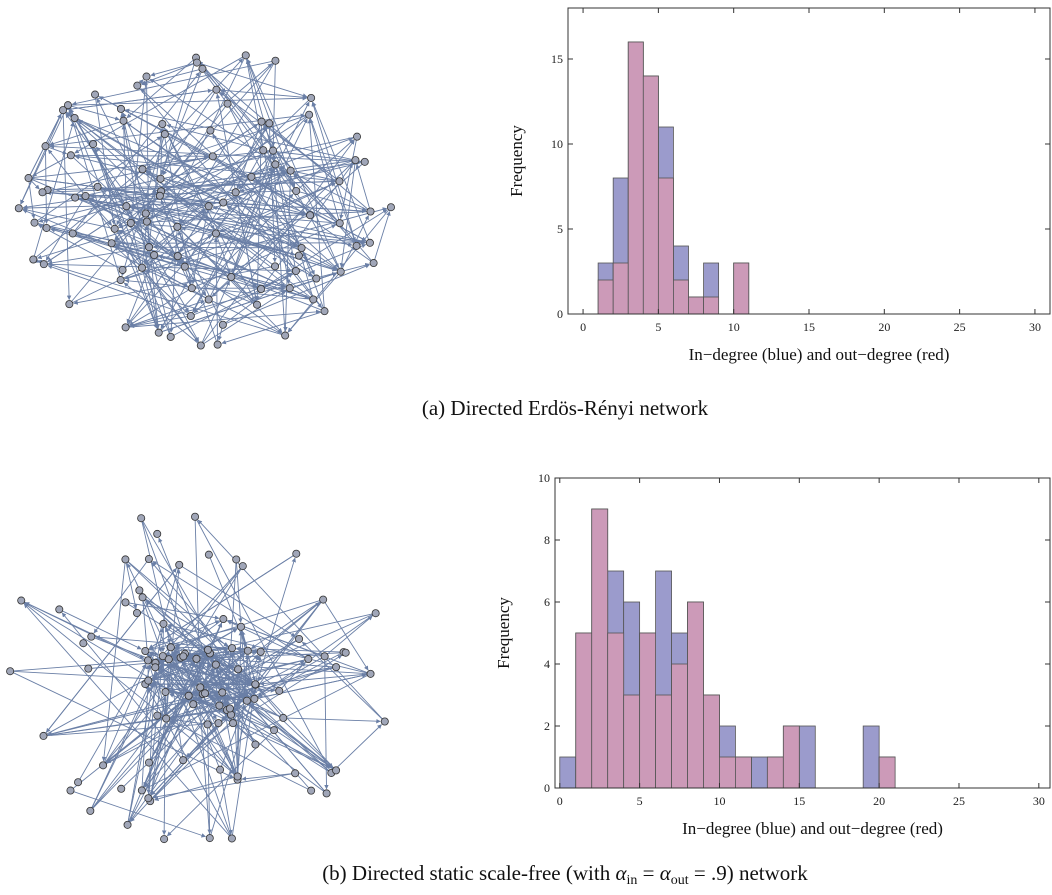 The image size is (1052, 895). What do you see at coordinates (547, 540) in the screenshot?
I see `y-tick-label: 8` at bounding box center [547, 540].